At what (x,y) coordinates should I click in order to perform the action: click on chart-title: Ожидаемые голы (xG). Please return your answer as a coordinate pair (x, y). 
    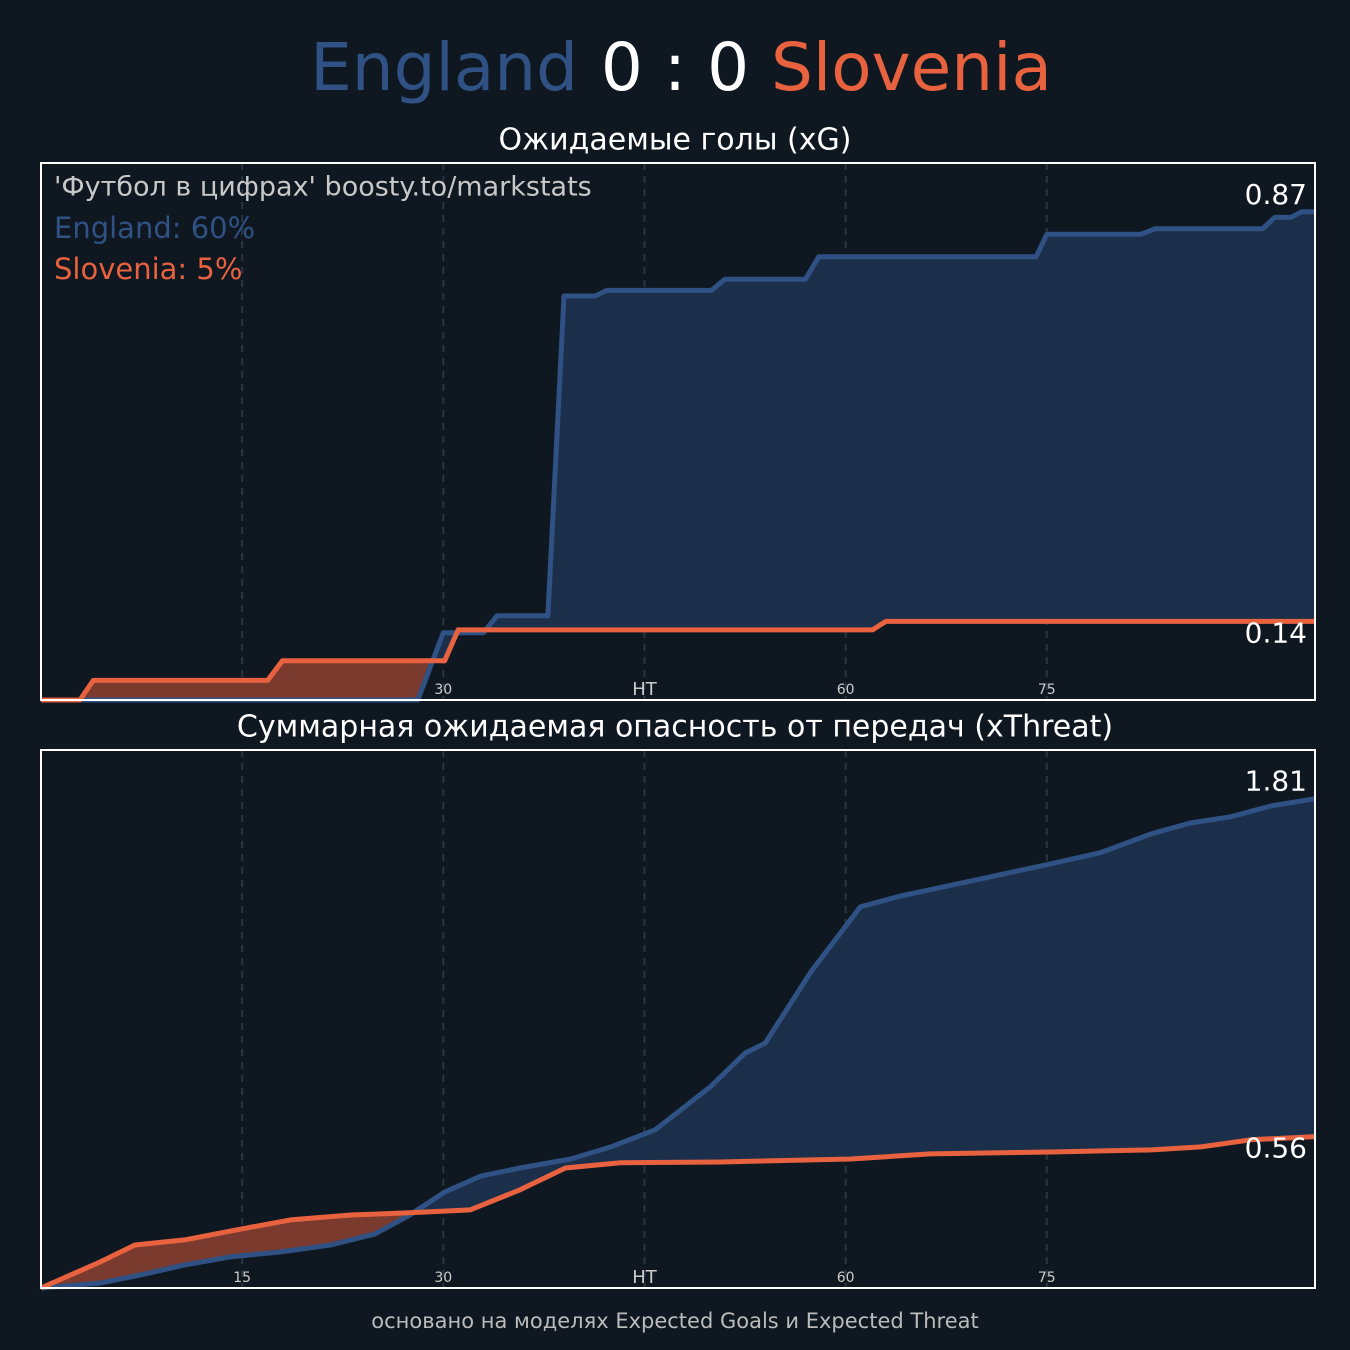
    Looking at the image, I should click on (675, 140).